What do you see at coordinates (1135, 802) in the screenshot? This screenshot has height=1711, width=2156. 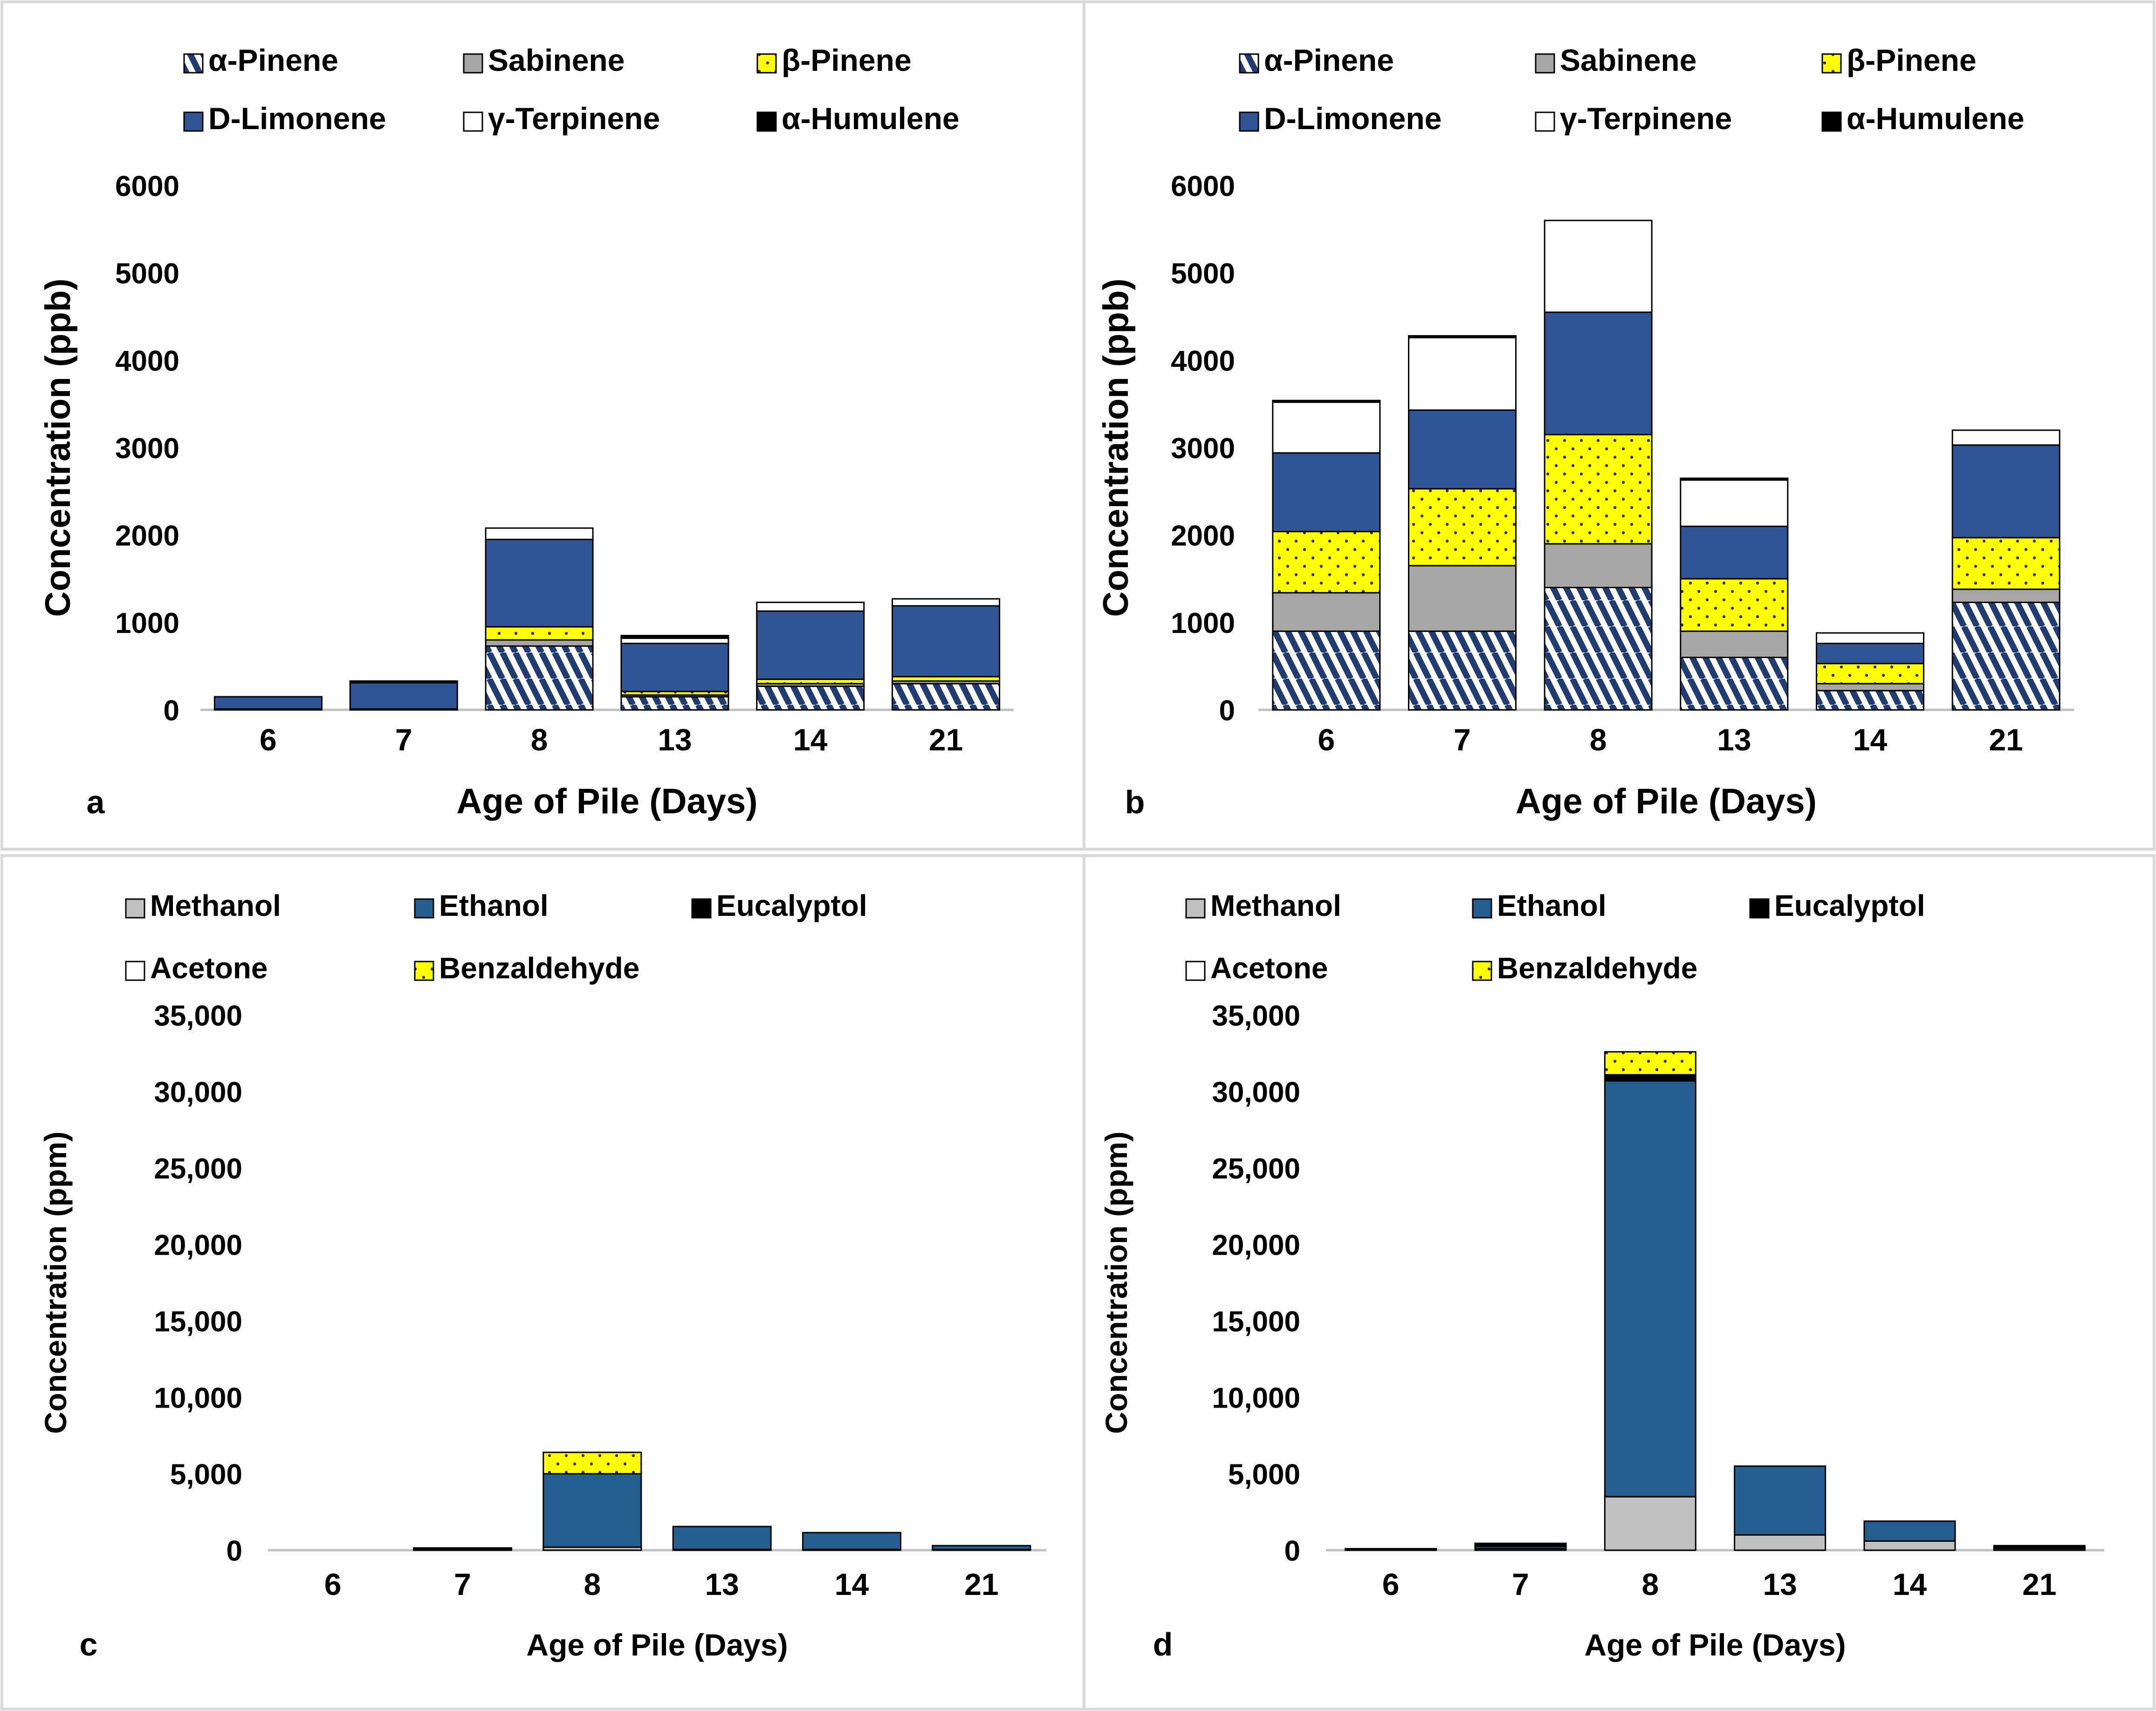 I see `panel-label: b` at bounding box center [1135, 802].